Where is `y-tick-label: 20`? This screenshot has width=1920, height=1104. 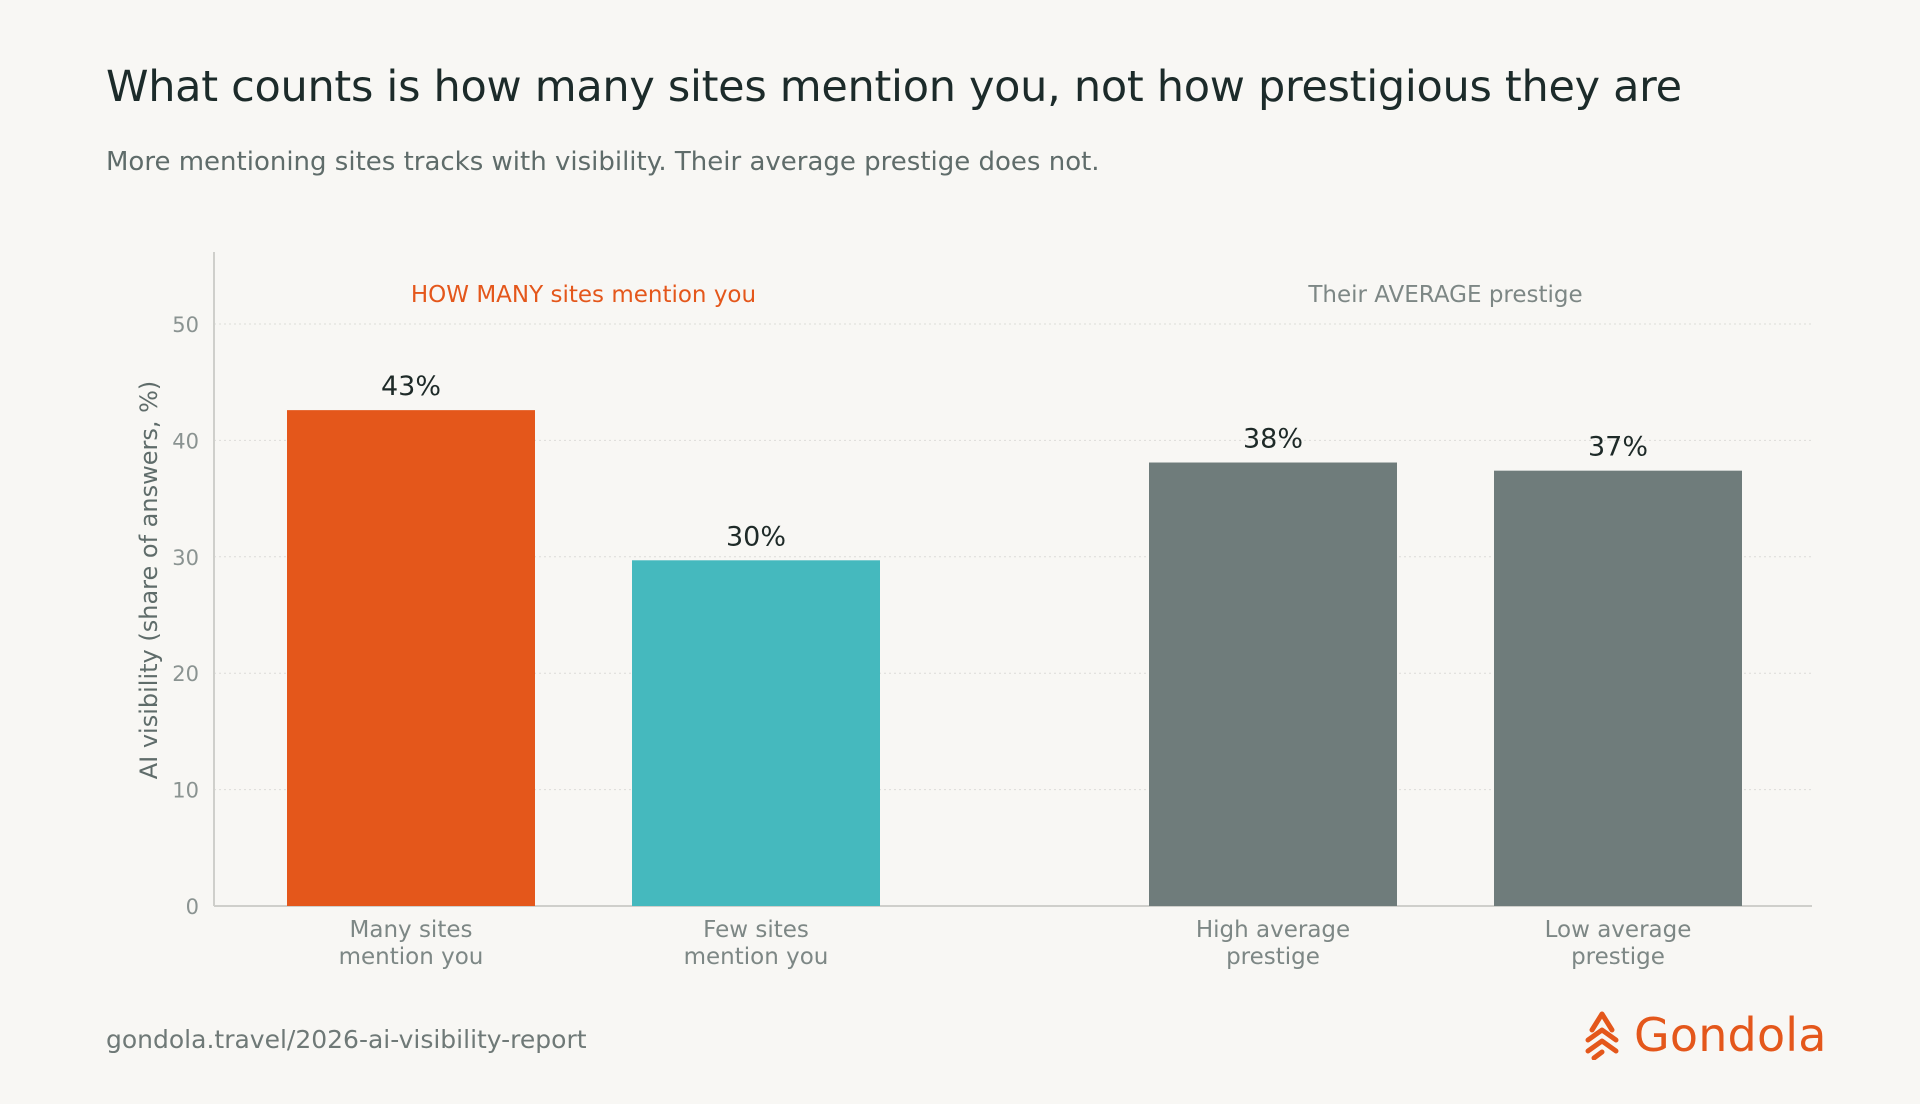 y-tick-label: 20 is located at coordinates (185, 674).